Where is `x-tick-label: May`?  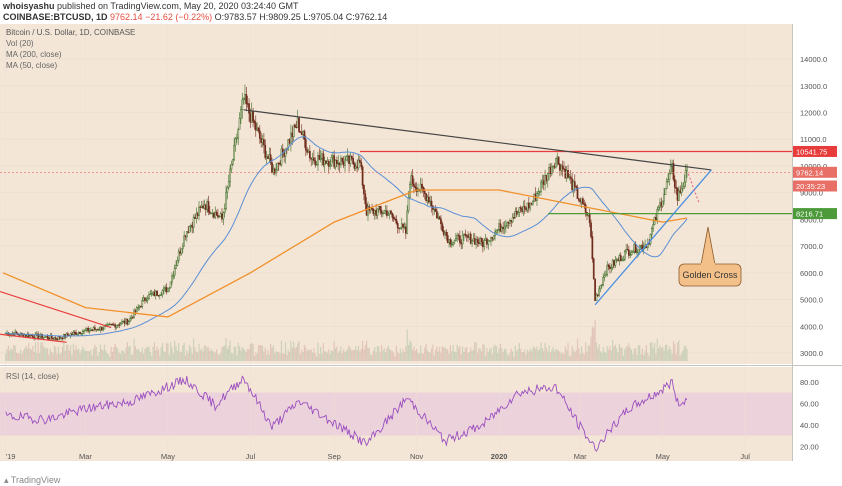 x-tick-label: May is located at coordinates (168, 456).